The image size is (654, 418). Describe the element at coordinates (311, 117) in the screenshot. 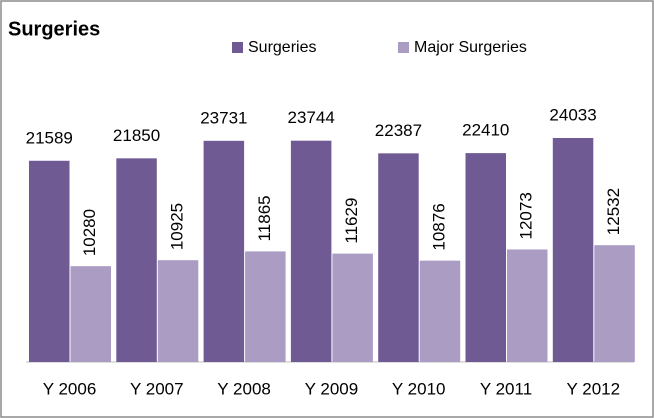

I see `data-label: 23744` at that location.